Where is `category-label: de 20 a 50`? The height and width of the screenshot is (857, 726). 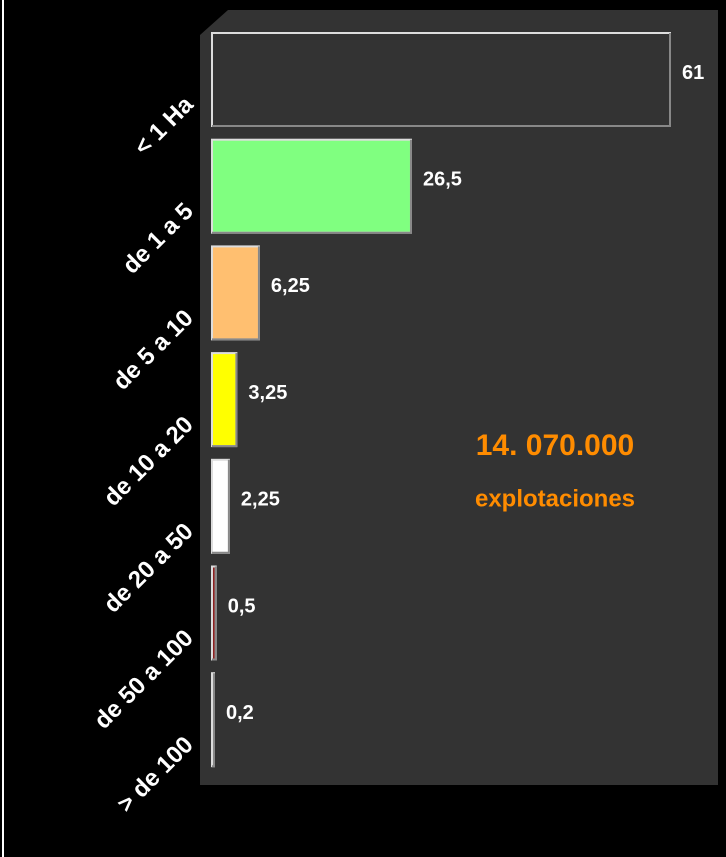 category-label: de 20 a 50 is located at coordinates (148, 568).